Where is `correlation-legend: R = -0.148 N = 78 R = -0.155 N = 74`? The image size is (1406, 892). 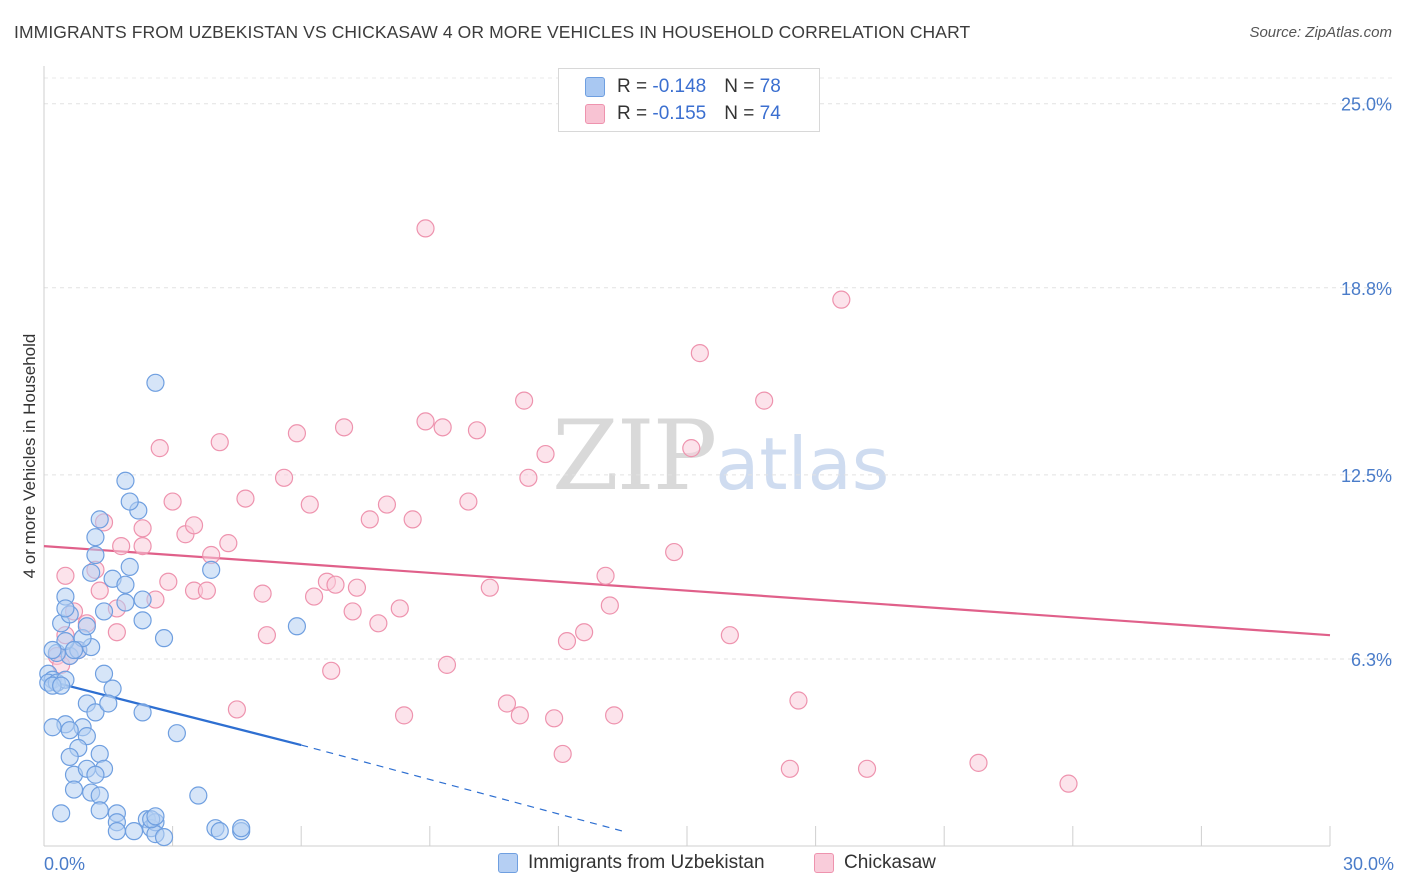
correlation-legend: R = -0.148 N = 78 R = -0.155 N = 74 is located at coordinates (689, 100).